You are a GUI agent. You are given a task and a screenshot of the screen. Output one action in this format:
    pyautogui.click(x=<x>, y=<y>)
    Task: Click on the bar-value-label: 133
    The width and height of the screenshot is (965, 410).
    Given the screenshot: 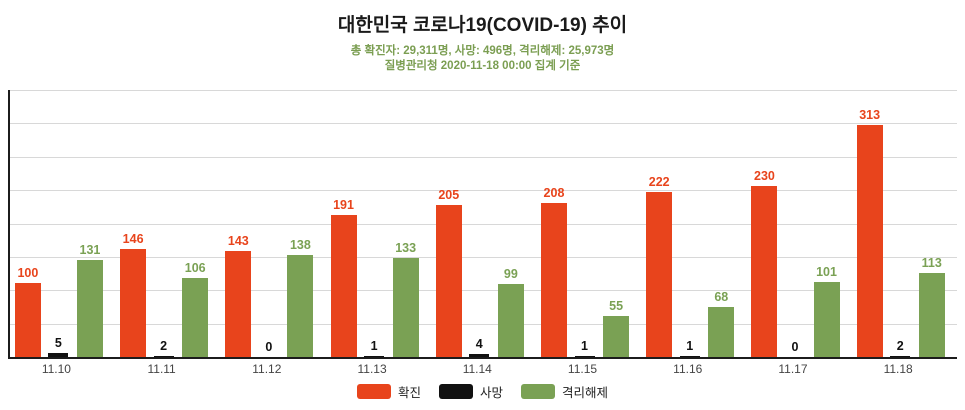 What is the action you would take?
    pyautogui.click(x=406, y=248)
    